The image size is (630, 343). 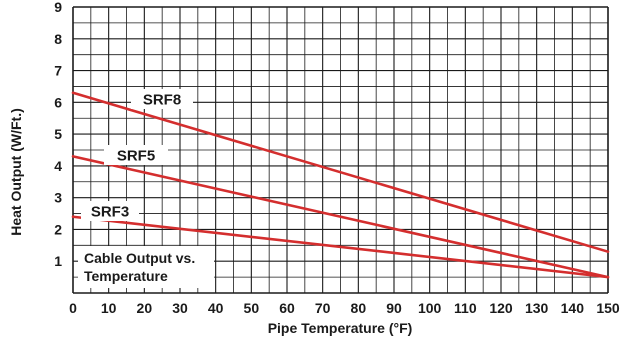 I want to click on annotation-box, so click(x=146, y=267).